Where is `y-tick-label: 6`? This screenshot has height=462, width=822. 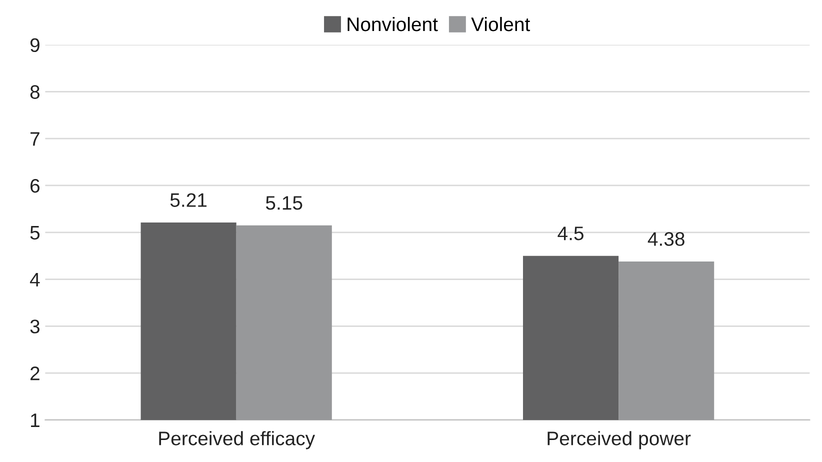
y-tick-label: 6 is located at coordinates (35, 185).